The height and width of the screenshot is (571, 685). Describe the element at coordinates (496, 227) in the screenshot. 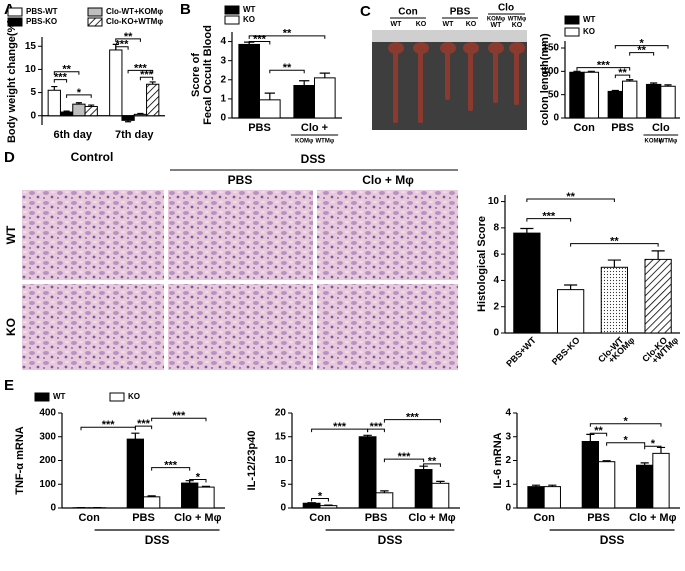

I see `y-tick-label: 8` at that location.